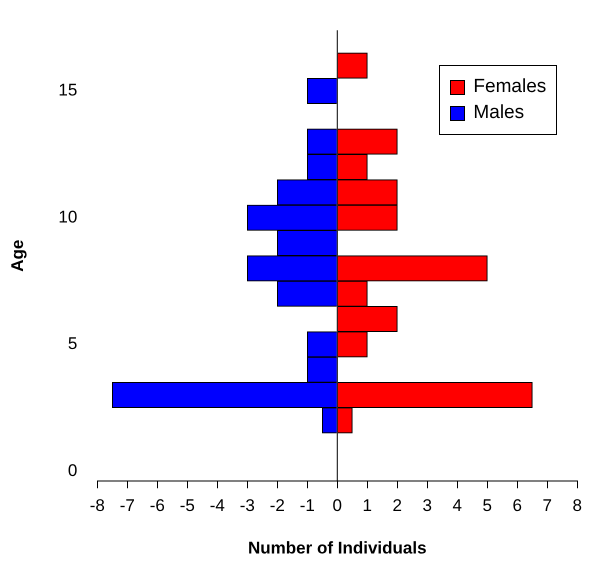 The height and width of the screenshot is (567, 590). Describe the element at coordinates (277, 506) in the screenshot. I see `x-tick-label: -2` at that location.